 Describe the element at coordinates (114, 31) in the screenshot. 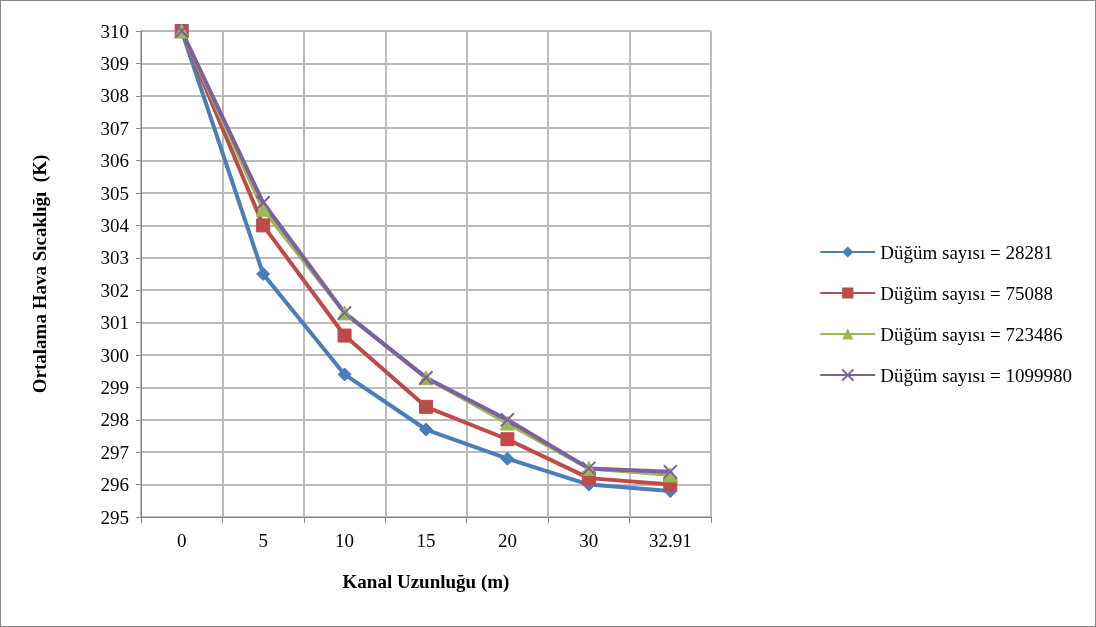

I see `y-tick-label: 310` at that location.